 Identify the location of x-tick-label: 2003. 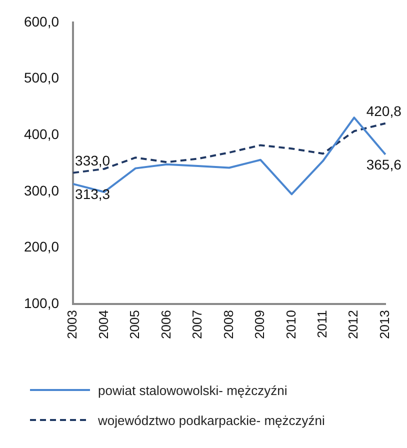
(72, 324).